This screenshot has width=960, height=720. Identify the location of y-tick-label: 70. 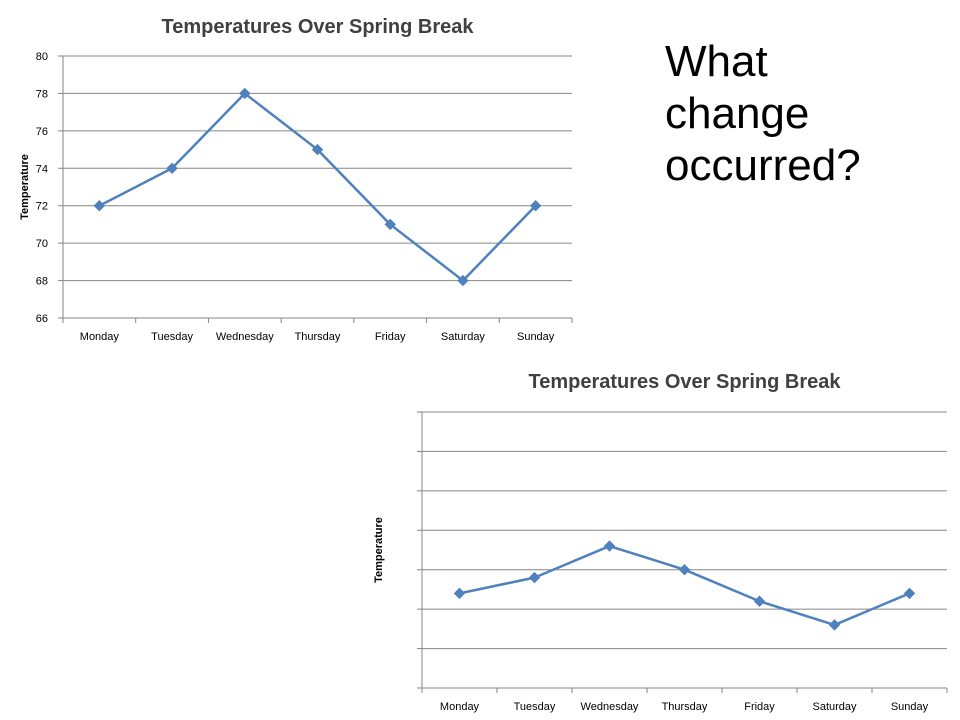
(42, 244).